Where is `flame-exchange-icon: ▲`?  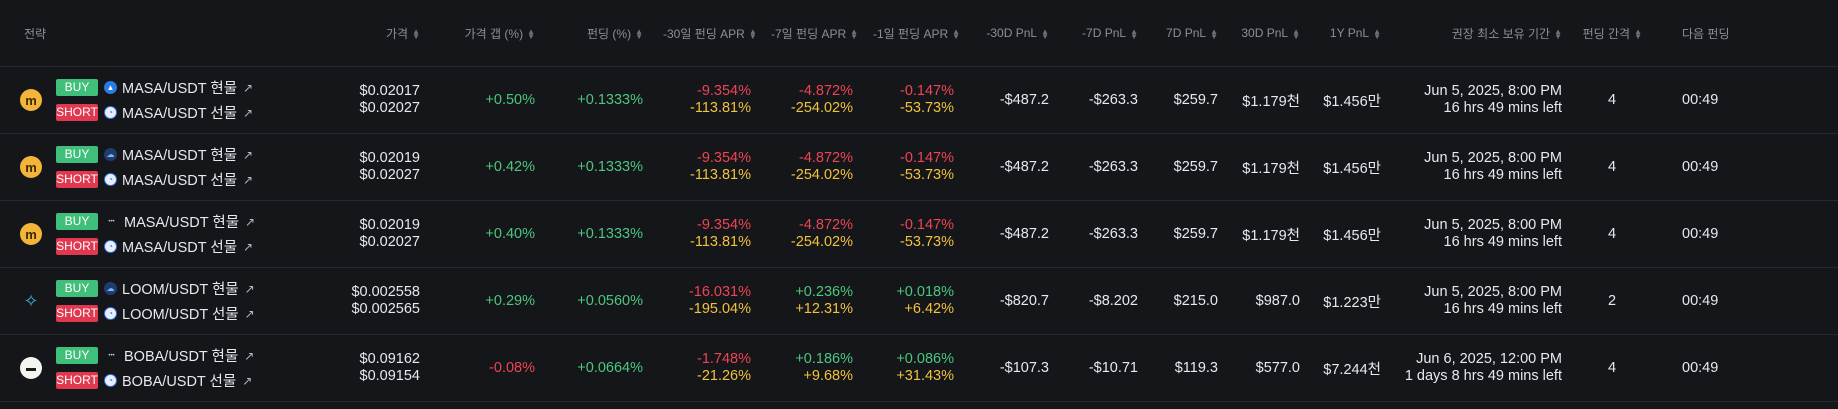 flame-exchange-icon: ▲ is located at coordinates (110, 87).